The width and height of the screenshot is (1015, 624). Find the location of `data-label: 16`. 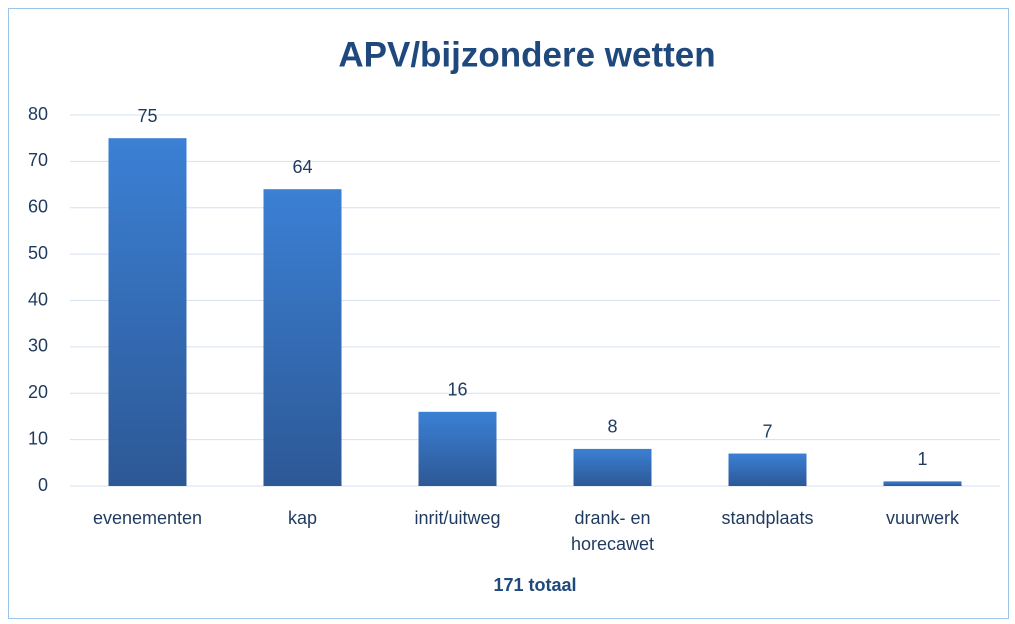

data-label: 16 is located at coordinates (457, 390).